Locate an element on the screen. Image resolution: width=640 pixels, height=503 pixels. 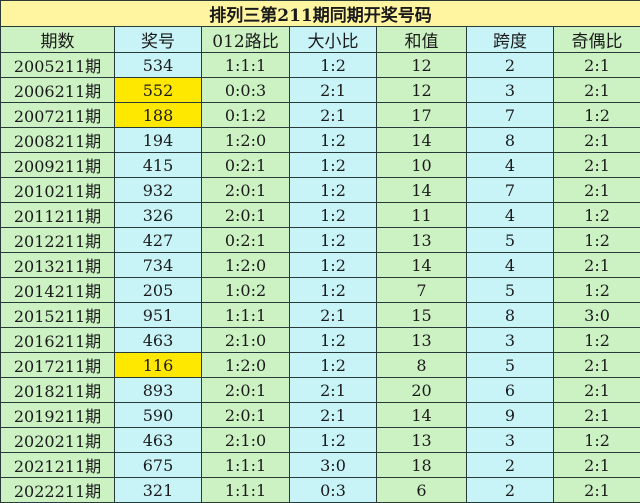
cell-period: 2014211期 is located at coordinates (58, 290).